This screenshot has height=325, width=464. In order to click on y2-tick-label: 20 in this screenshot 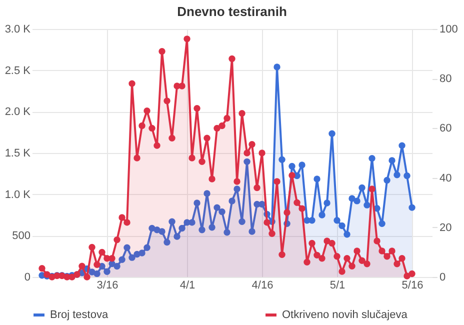, I will do `click(446, 228)`.